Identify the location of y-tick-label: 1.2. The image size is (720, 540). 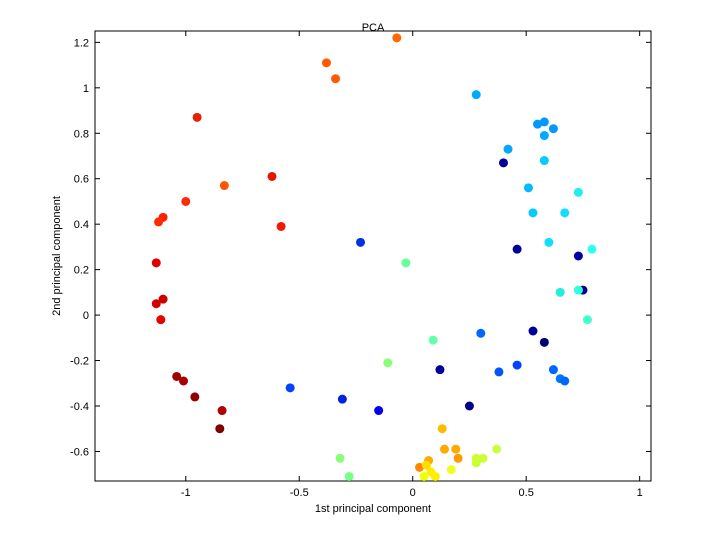
(81, 43).